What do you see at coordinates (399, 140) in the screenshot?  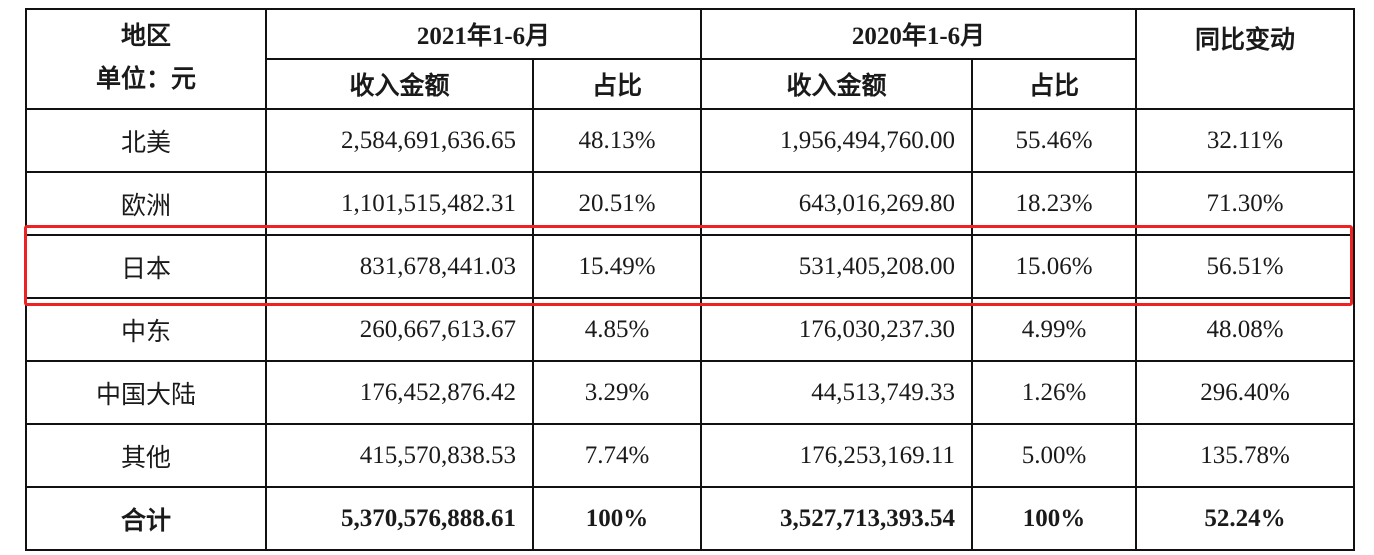 I see `revenue-2021-cell: 2,584,691,636.65` at bounding box center [399, 140].